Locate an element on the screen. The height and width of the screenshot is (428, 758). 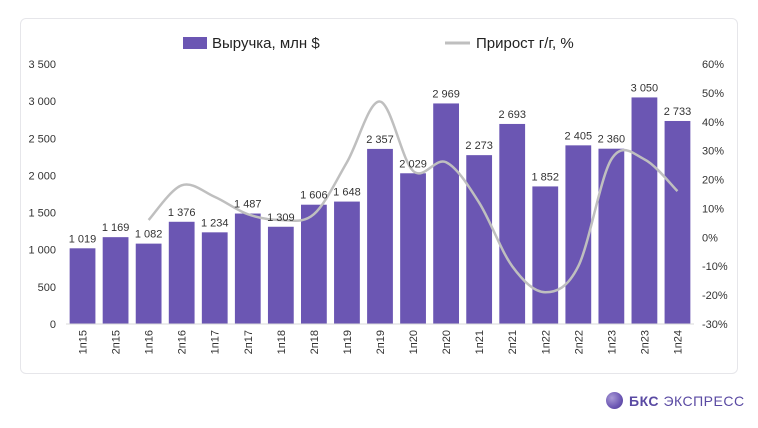
revenue-data-label: 2 357 is located at coordinates (380, 140).